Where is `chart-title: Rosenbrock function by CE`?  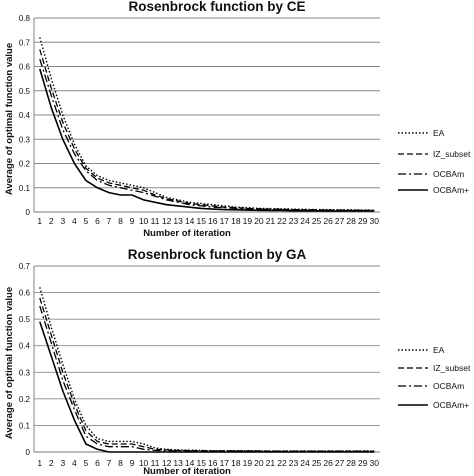
chart-title: Rosenbrock function by CE is located at coordinates (216, 7).